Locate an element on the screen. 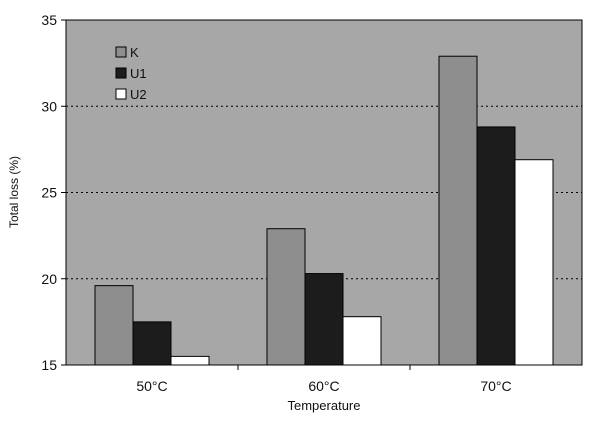 This screenshot has height=431, width=600. legend-swatch-u1 is located at coordinates (121, 73).